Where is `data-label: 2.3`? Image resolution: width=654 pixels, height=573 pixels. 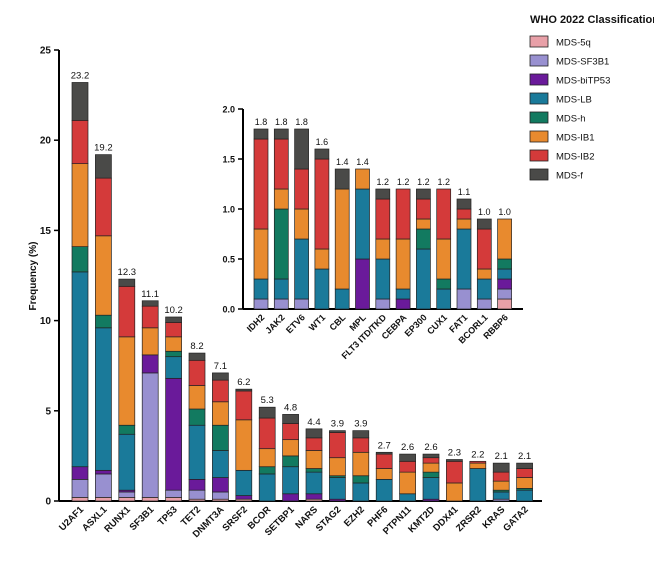
data-label: 2.3 is located at coordinates (454, 453).